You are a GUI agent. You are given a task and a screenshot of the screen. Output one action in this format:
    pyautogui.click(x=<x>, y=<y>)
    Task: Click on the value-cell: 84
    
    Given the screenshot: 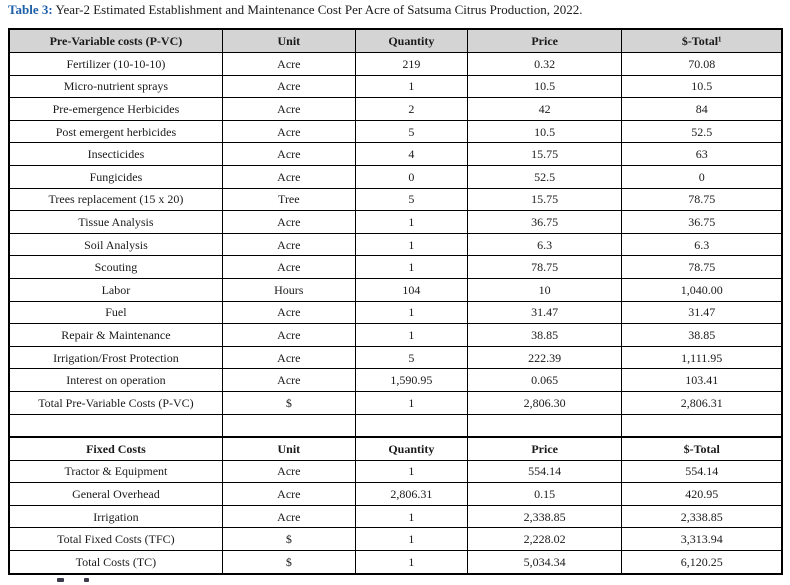 What is the action you would take?
    pyautogui.click(x=702, y=109)
    